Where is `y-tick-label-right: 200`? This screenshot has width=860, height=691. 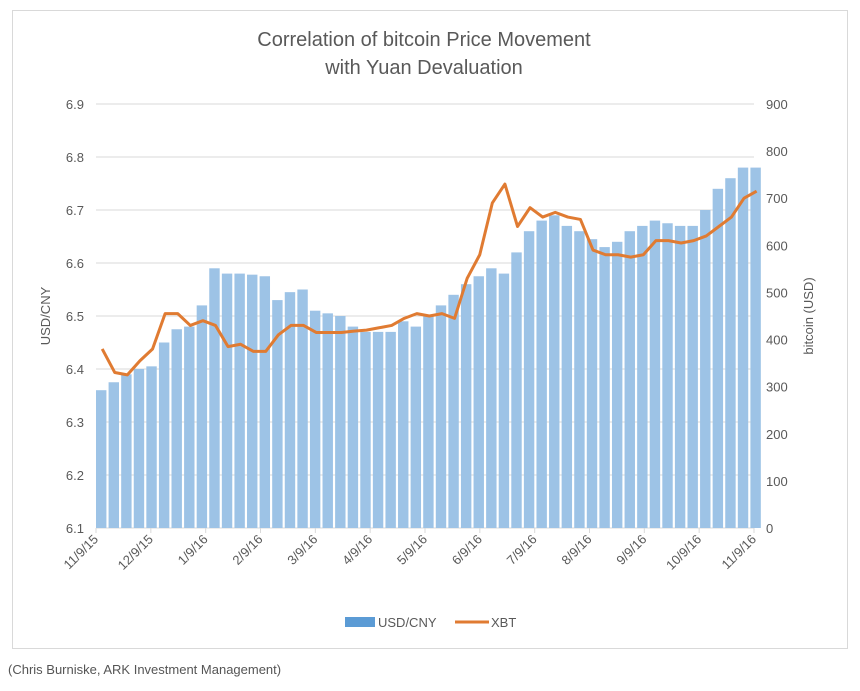
y-tick-label-right: 200 is located at coordinates (777, 434).